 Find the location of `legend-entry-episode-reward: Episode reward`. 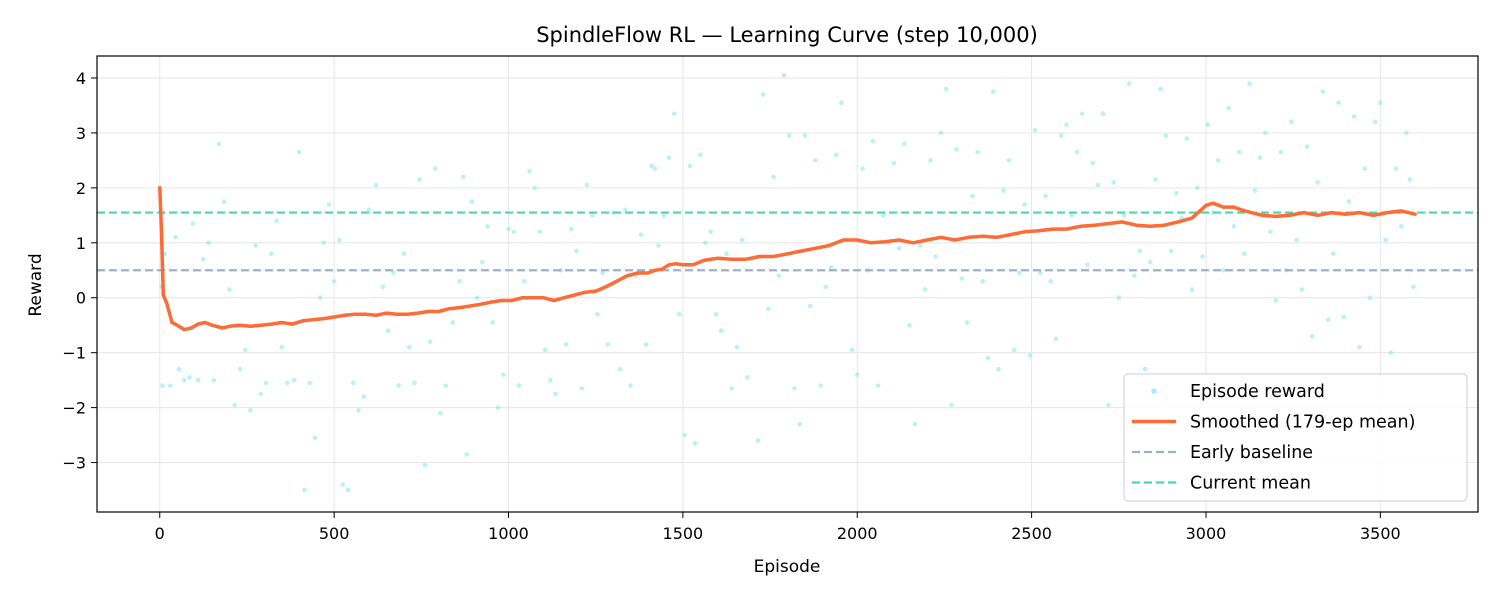

legend-entry-episode-reward: Episode reward is located at coordinates (1238, 392).